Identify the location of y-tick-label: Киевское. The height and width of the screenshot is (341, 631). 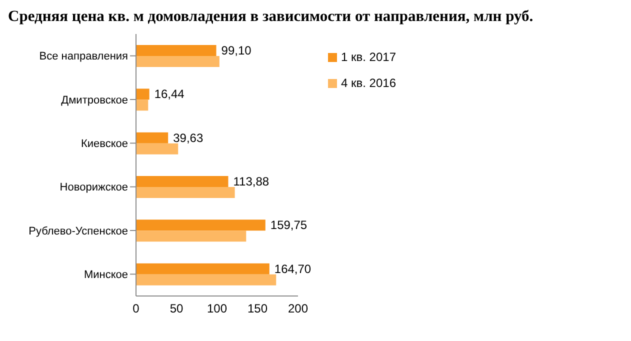
(104, 144).